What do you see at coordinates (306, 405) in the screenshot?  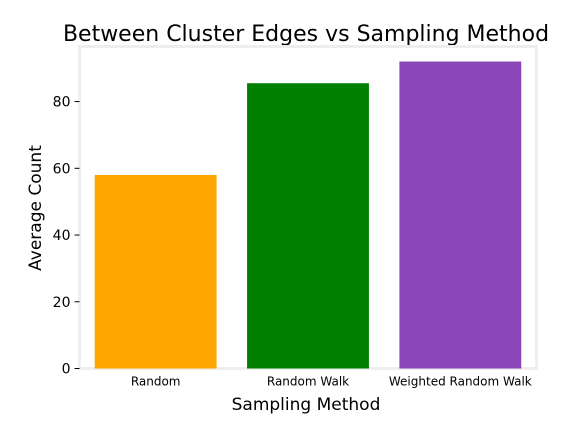 I see `x-axis-label: Sampling Method` at bounding box center [306, 405].